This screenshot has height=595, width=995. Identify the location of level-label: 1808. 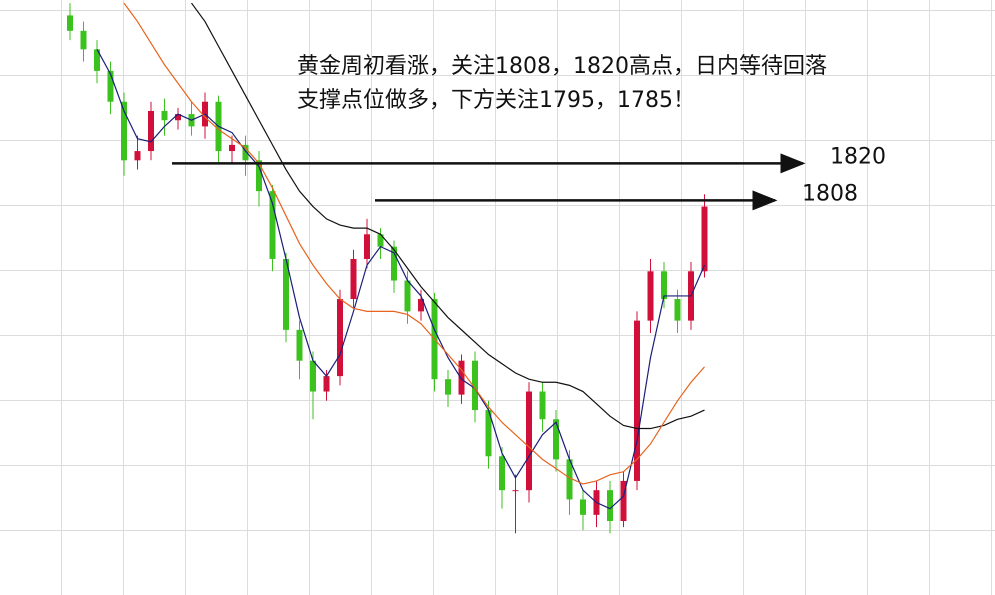
(830, 193).